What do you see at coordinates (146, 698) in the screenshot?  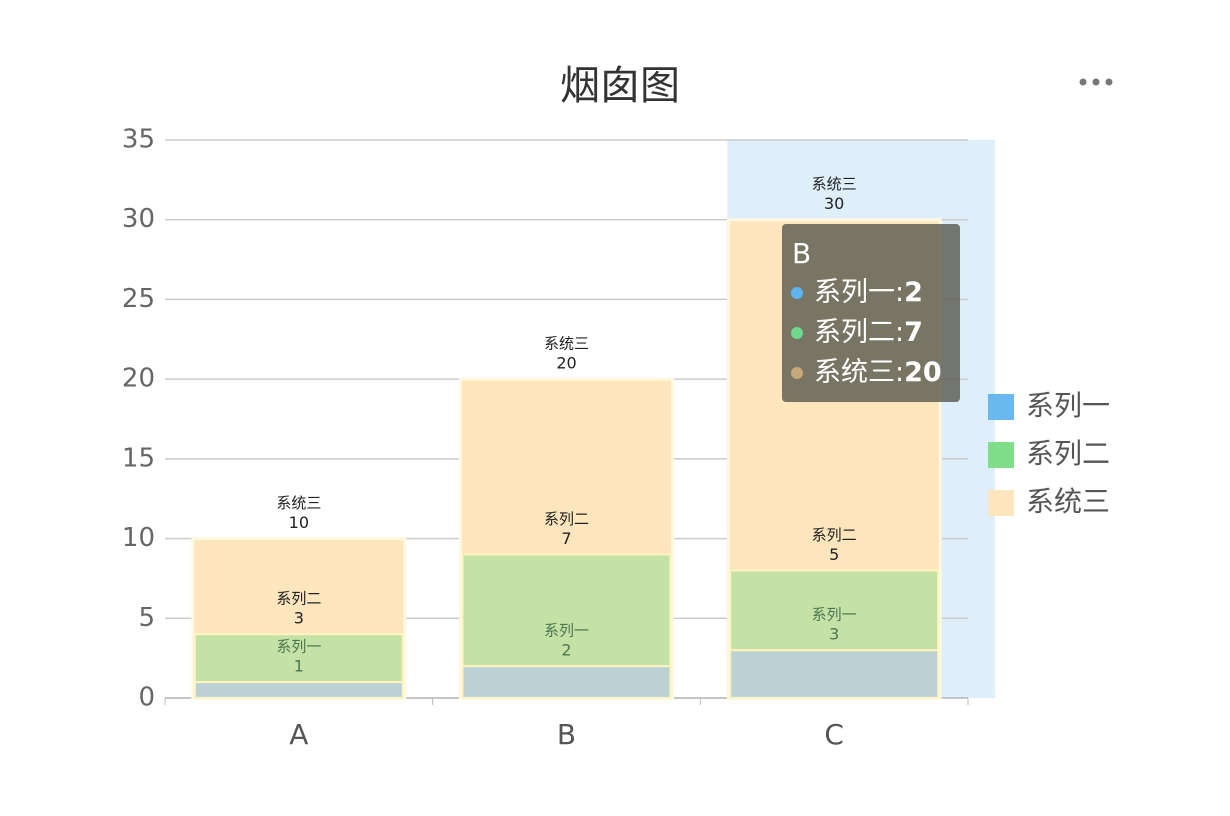 I see `y-tick-label: 0` at bounding box center [146, 698].